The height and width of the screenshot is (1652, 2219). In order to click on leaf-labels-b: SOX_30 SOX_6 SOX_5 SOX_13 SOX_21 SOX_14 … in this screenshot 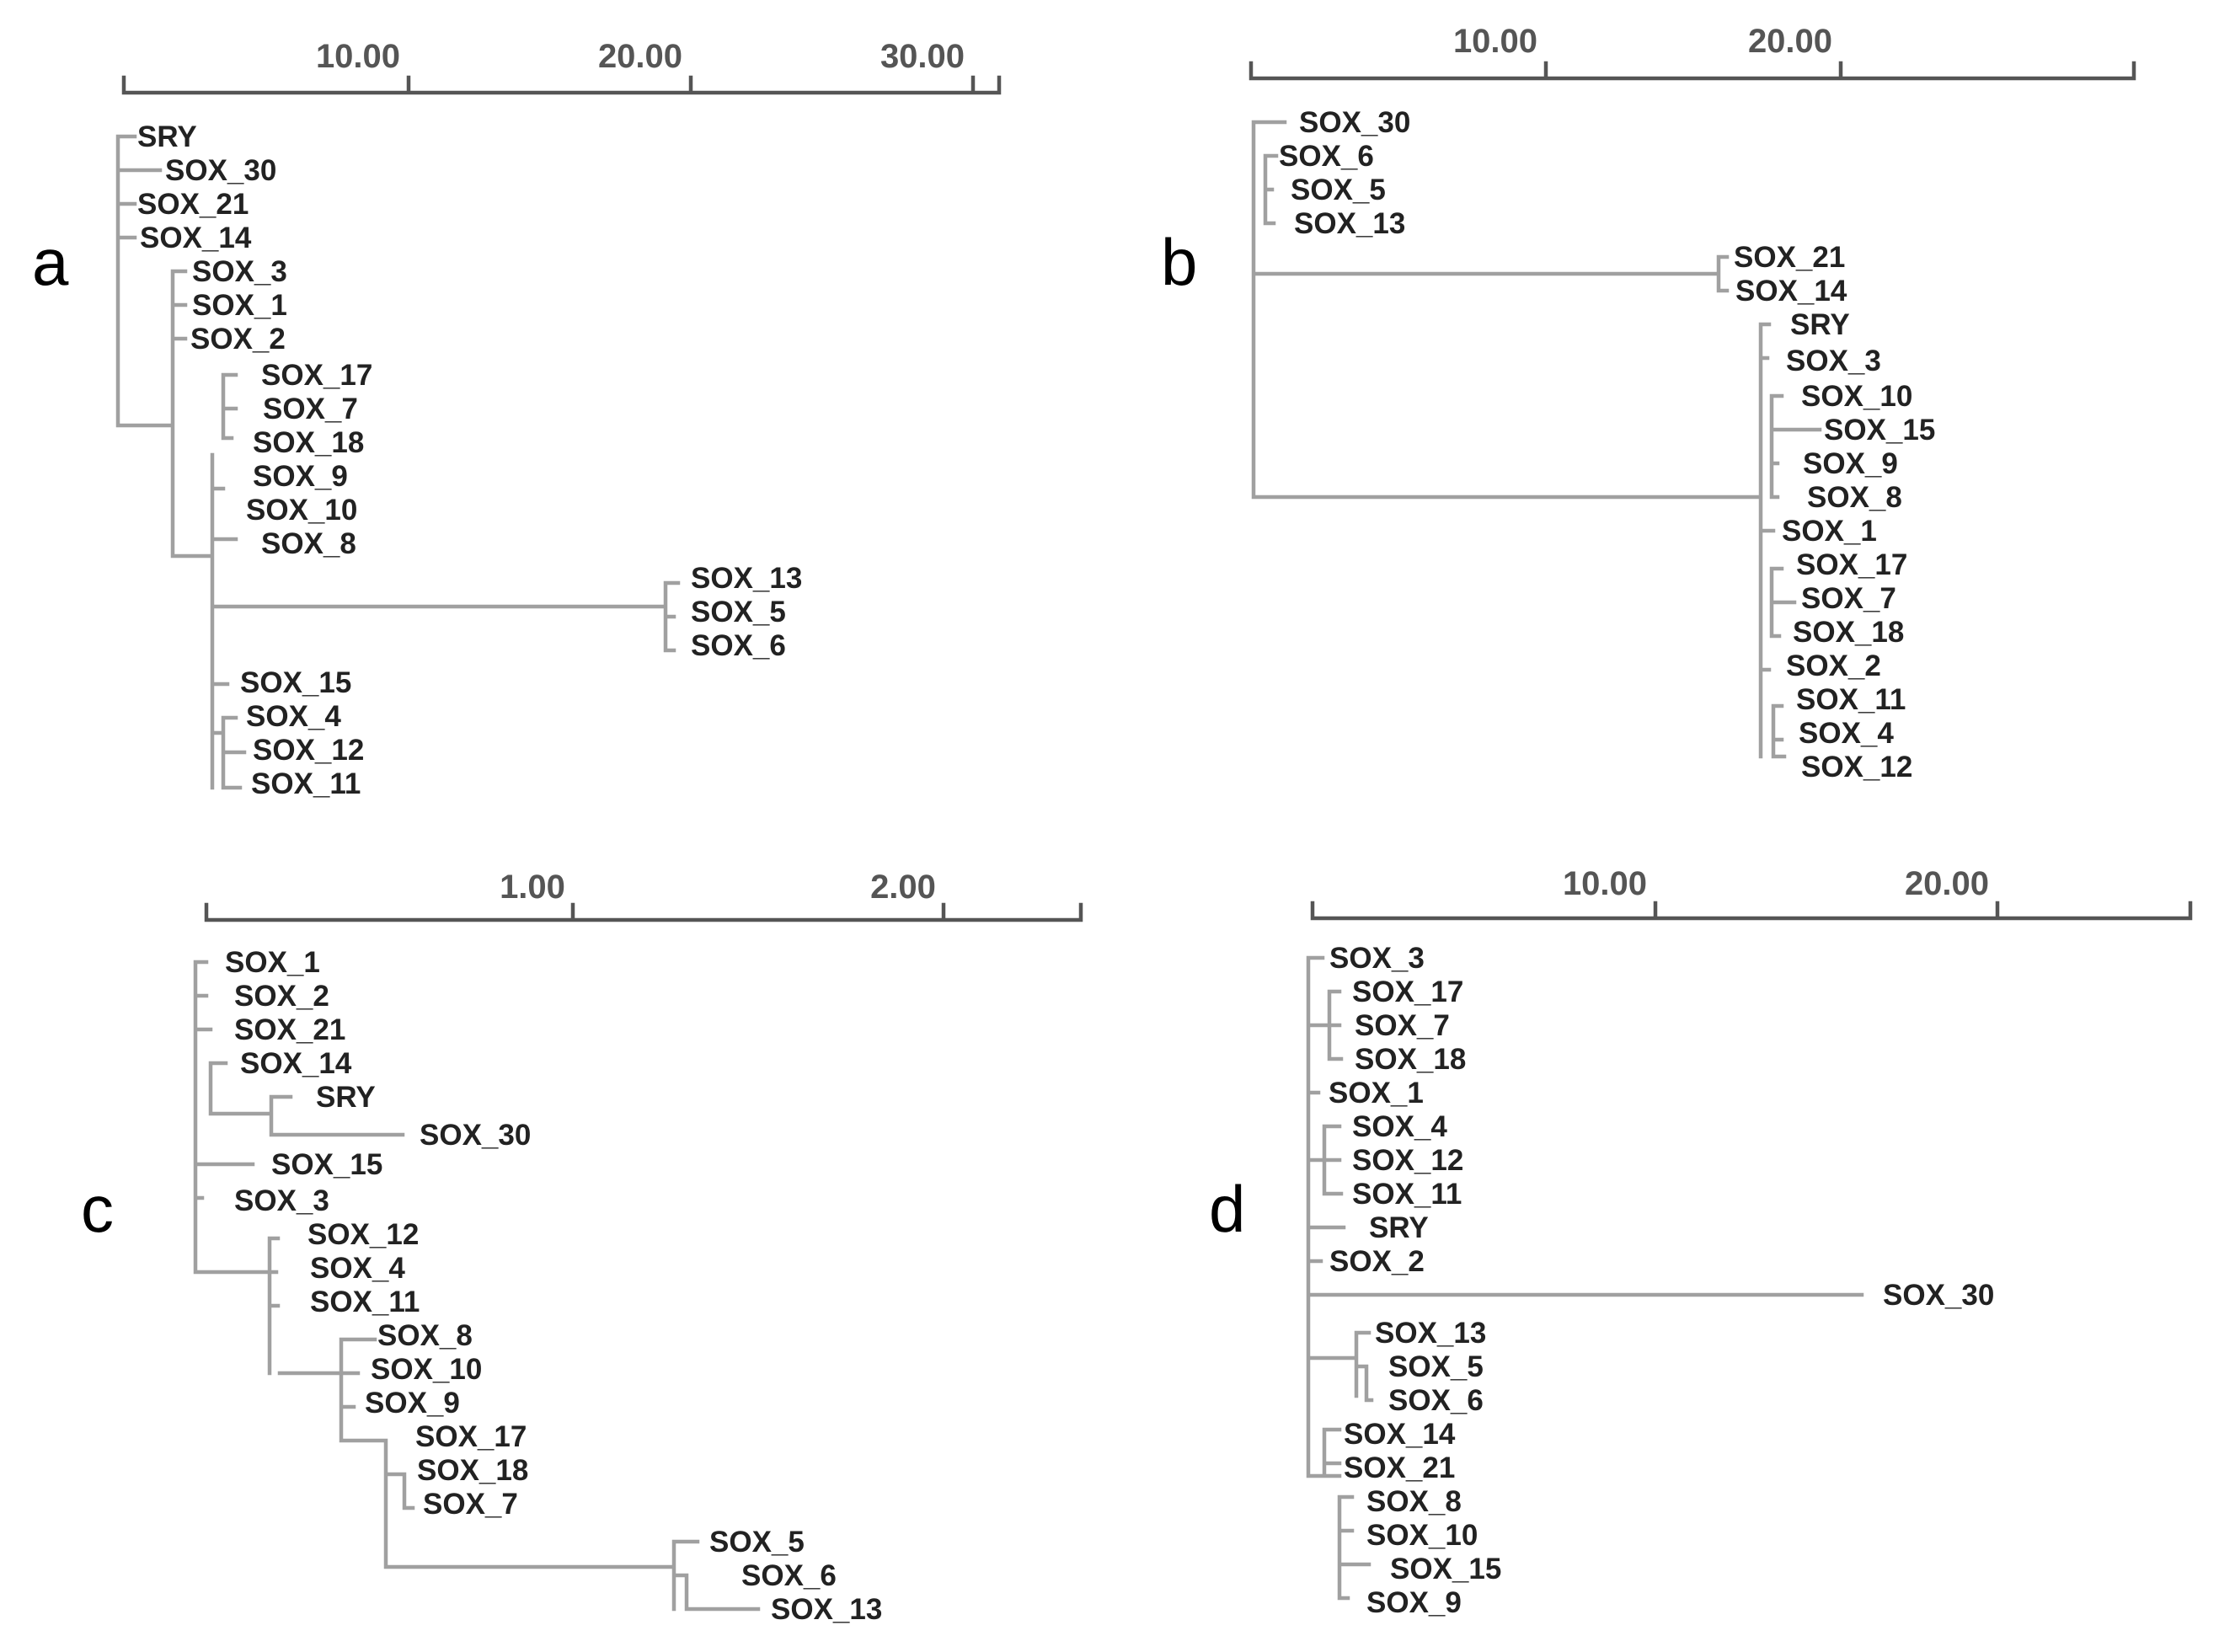, I will do `click(1607, 444)`.